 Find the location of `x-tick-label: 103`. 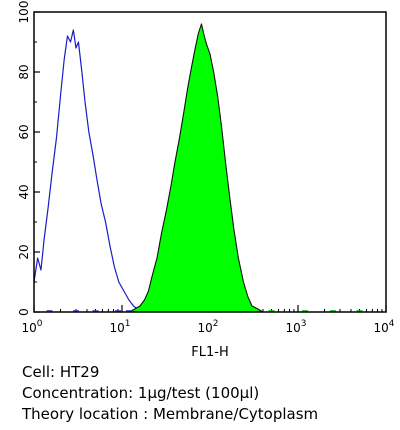

x-tick-label: 103 is located at coordinates (295, 327).